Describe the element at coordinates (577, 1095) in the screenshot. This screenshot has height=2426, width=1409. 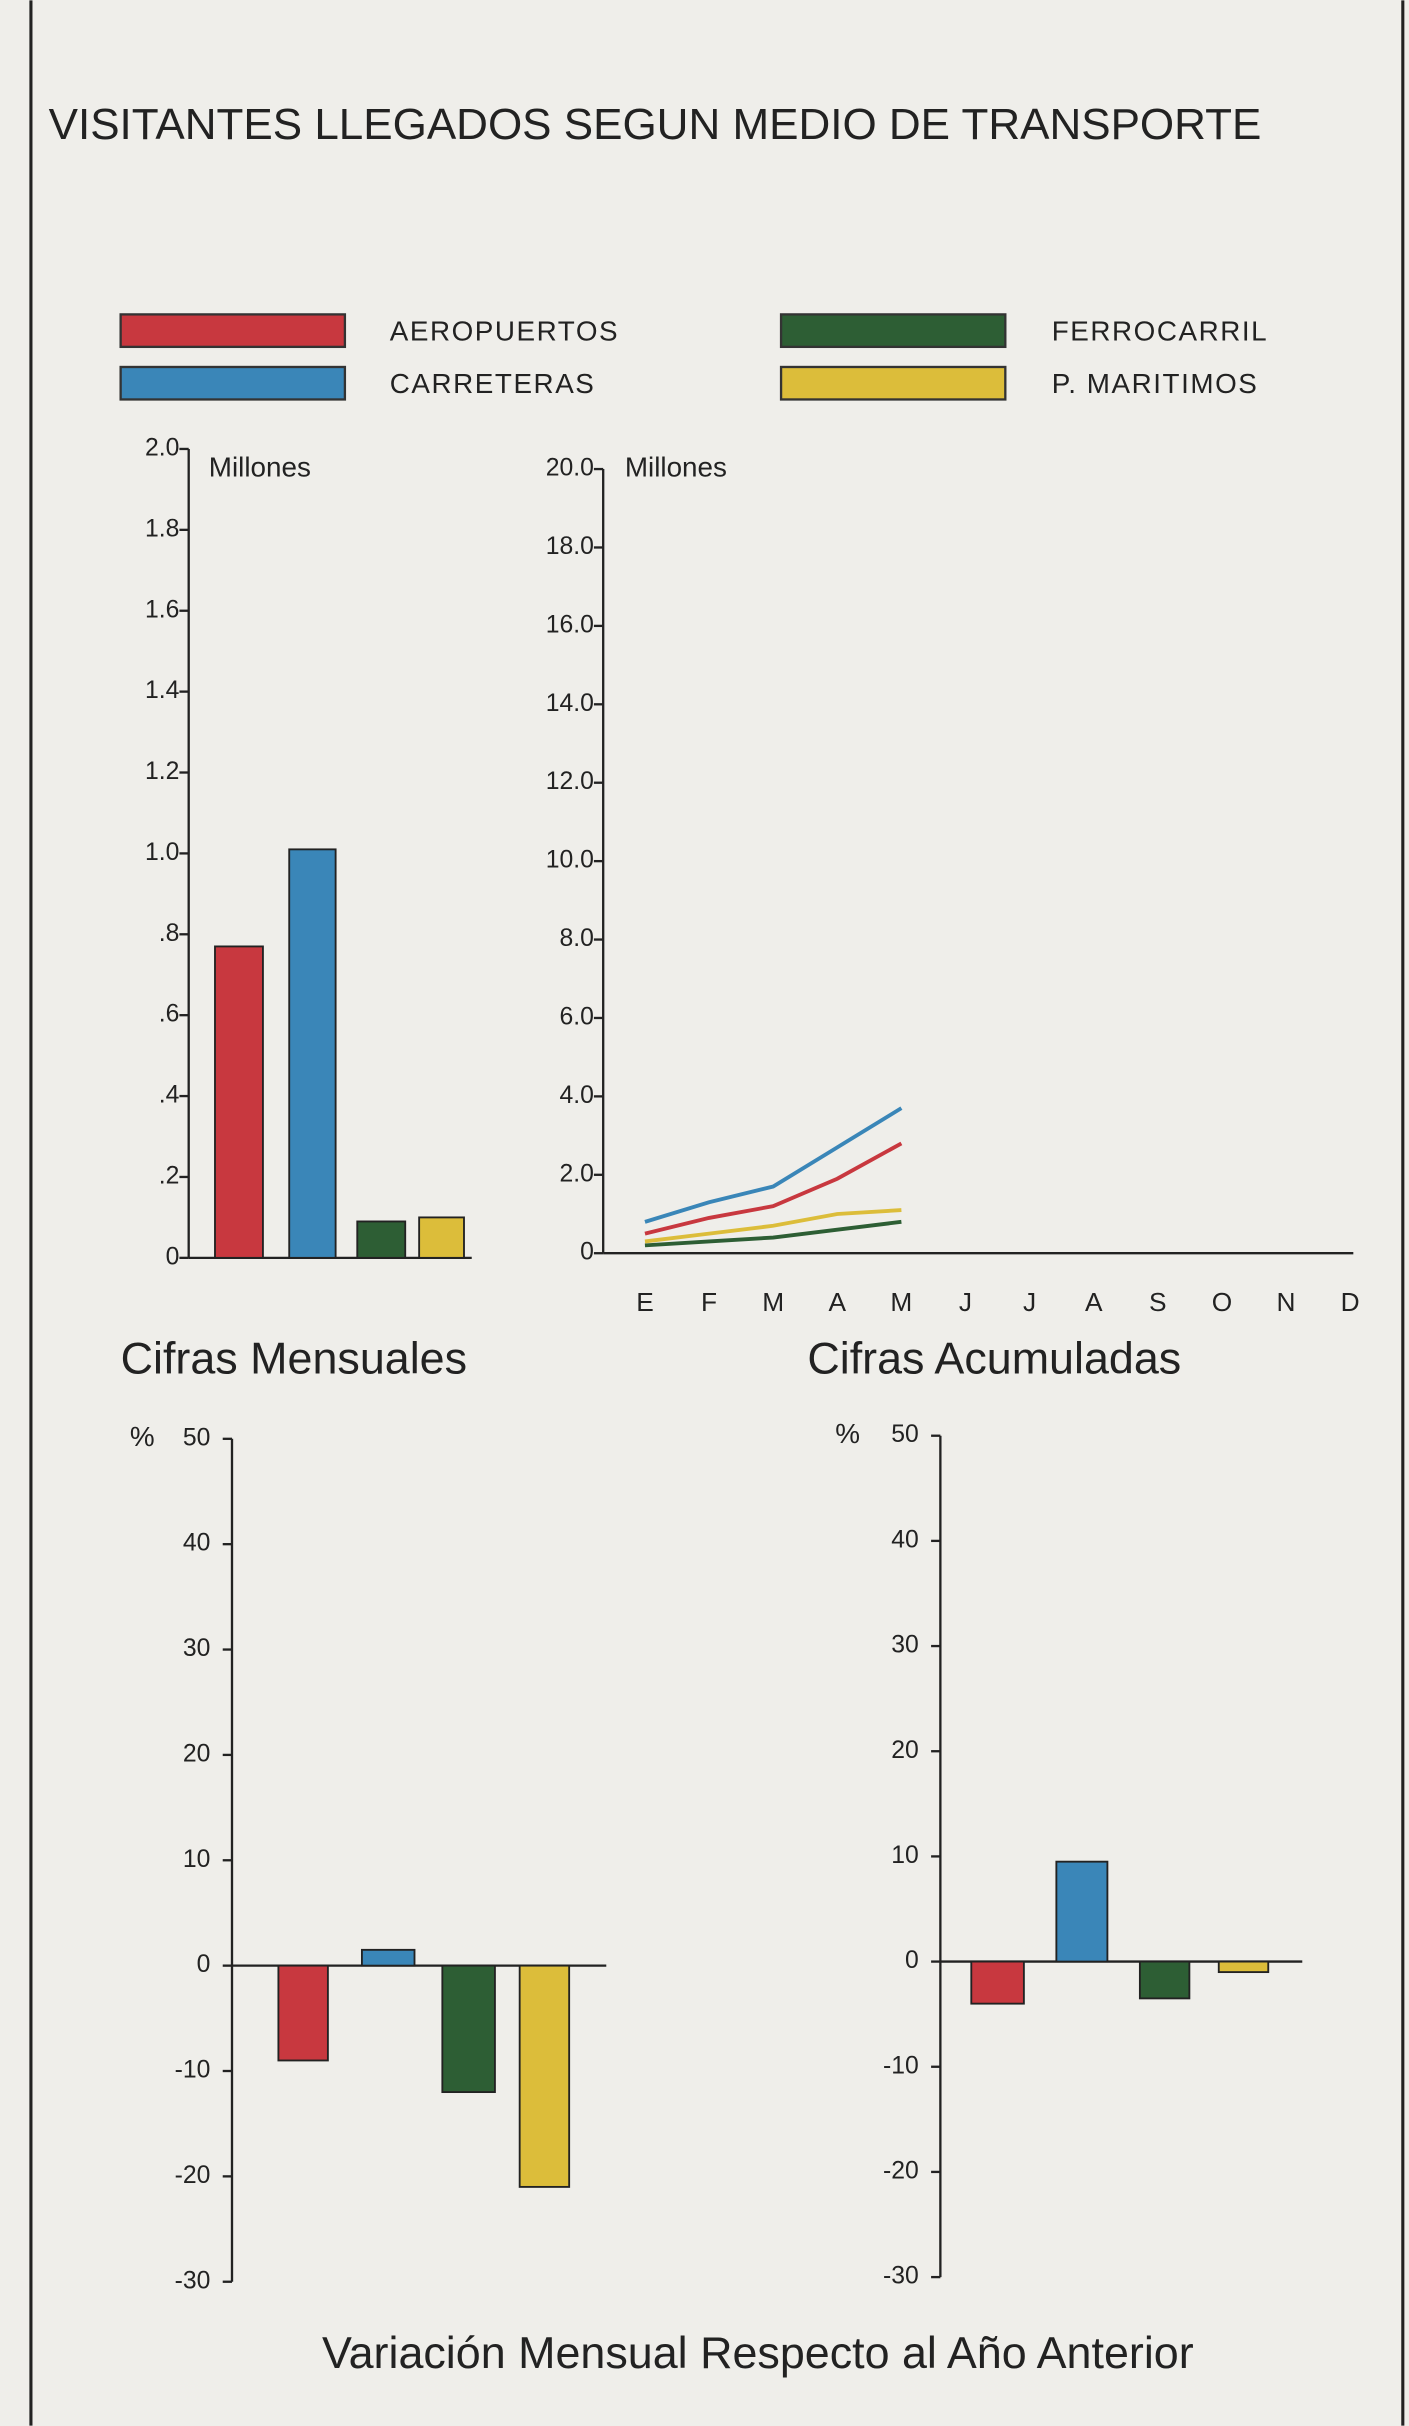
I see `y-tick-label: 4.0` at that location.